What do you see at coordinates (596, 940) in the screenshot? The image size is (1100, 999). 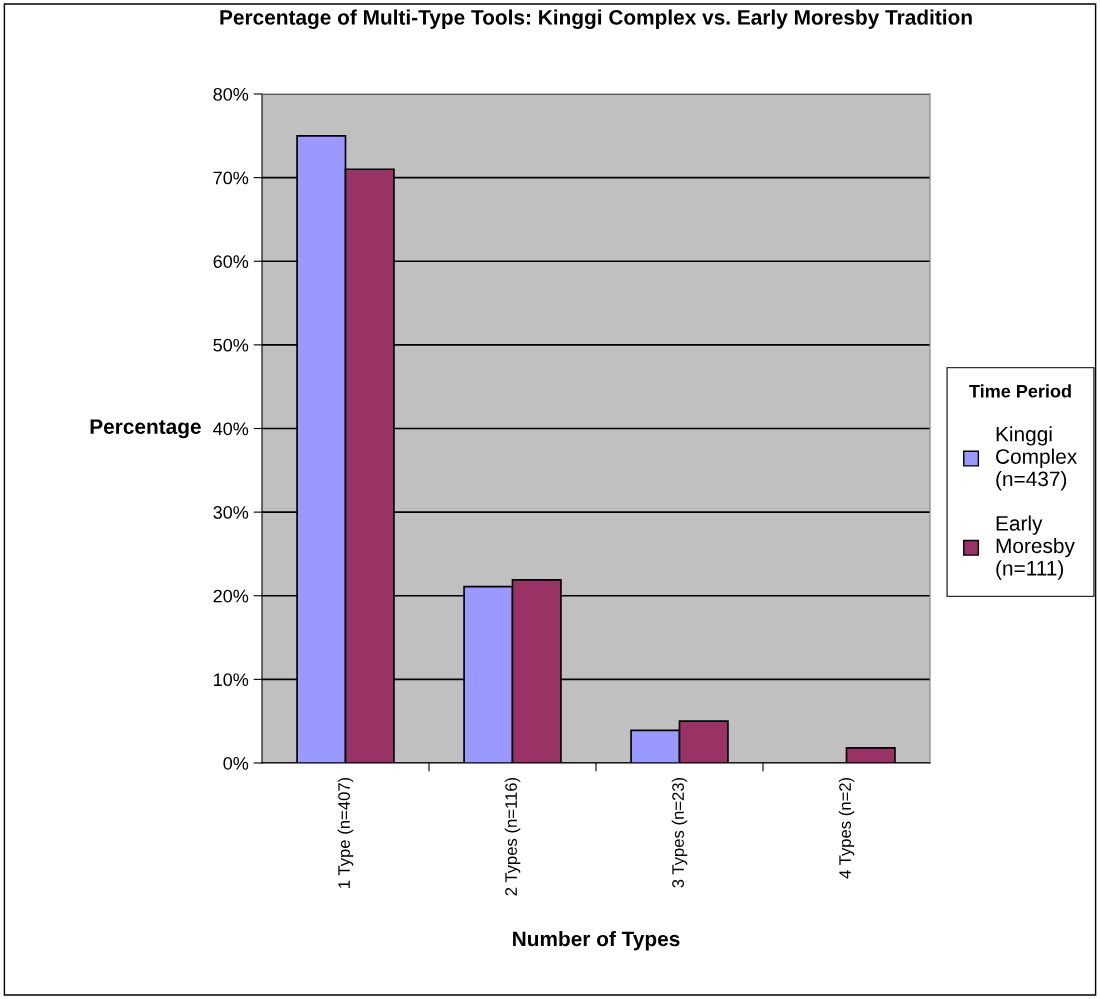 I see `x-axis-title: Number of Types` at bounding box center [596, 940].